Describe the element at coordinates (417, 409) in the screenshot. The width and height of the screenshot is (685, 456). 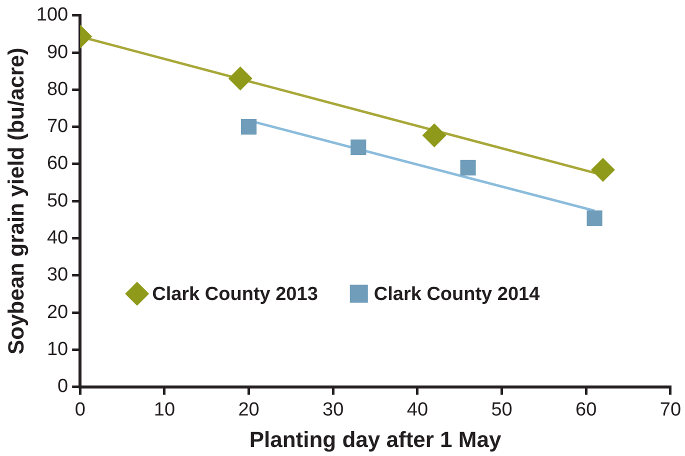
I see `x-tick-label: 40` at that location.